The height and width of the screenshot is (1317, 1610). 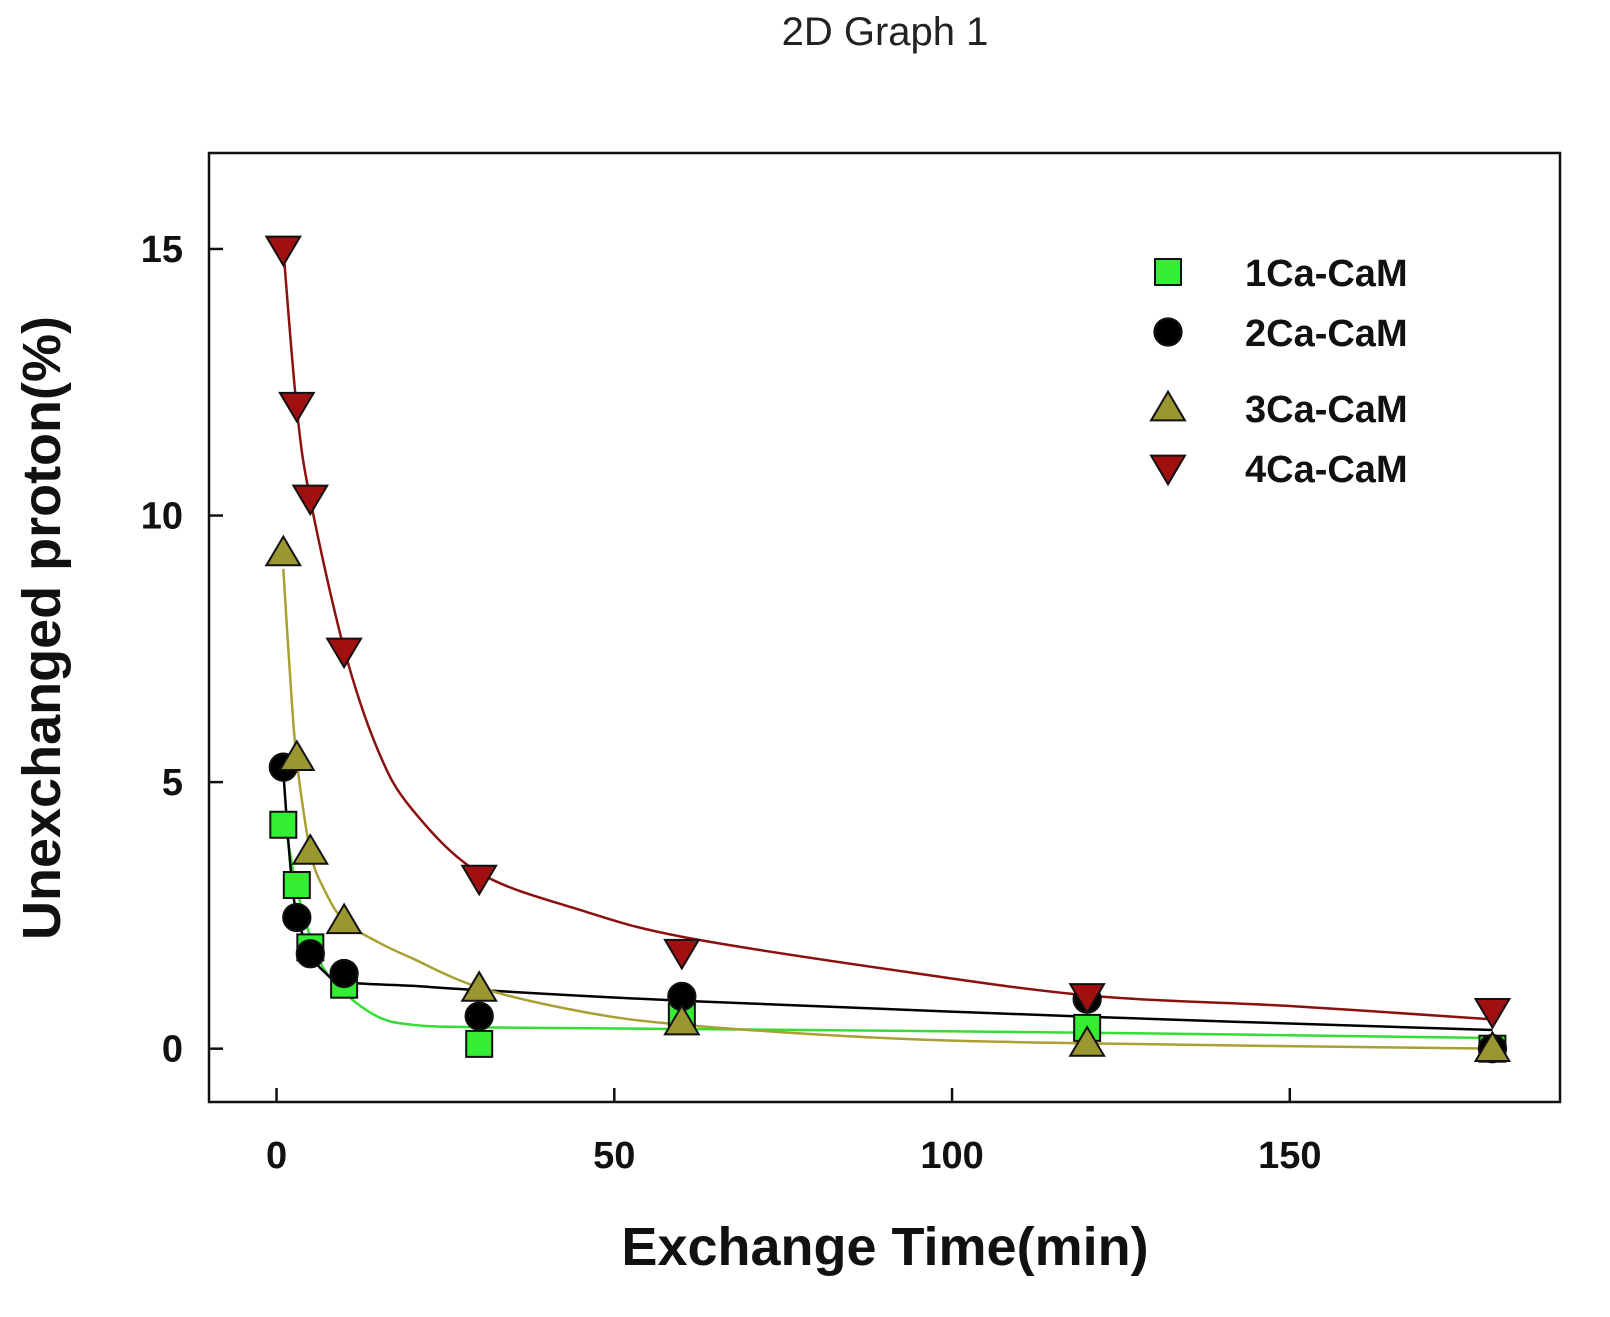 What do you see at coordinates (1326, 470) in the screenshot?
I see `legend-label: 4Ca-CaM` at bounding box center [1326, 470].